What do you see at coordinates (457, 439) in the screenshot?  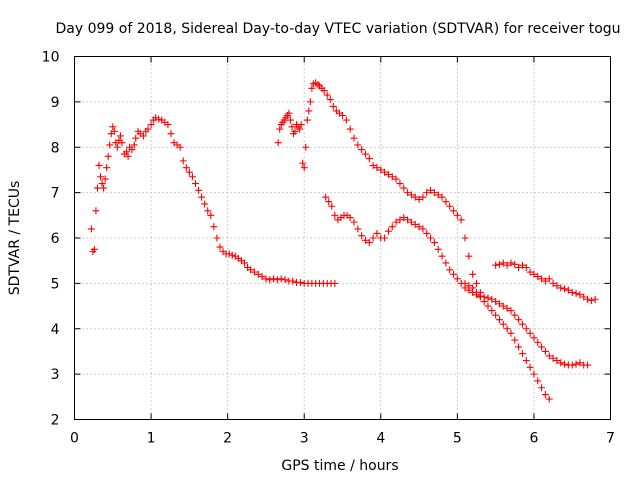 I see `x-tick-label: 5` at bounding box center [457, 439].